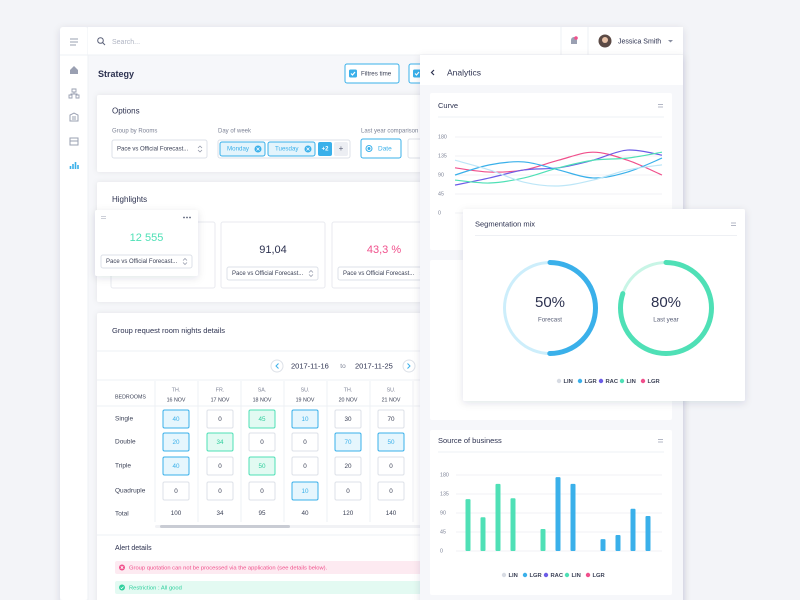 The width and height of the screenshot is (800, 600). I want to click on y-tick-label: 135, so click(442, 156).